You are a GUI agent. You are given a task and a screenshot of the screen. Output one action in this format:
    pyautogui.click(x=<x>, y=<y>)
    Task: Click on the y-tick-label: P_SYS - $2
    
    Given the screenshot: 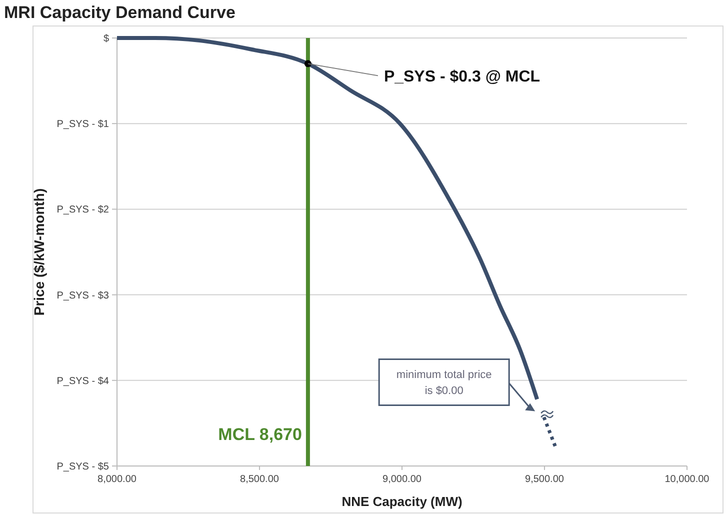 What is the action you would take?
    pyautogui.click(x=83, y=210)
    